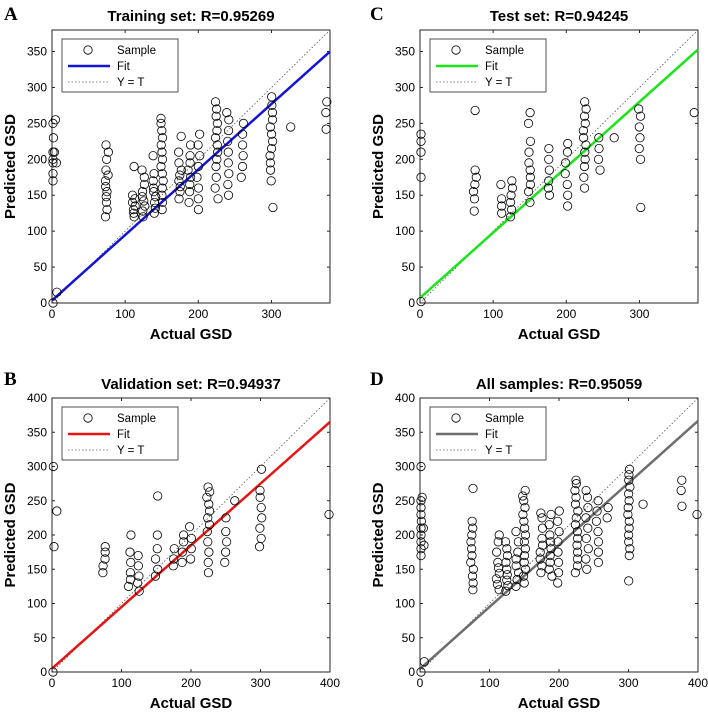  What do you see at coordinates (136, 51) in the screenshot?
I see `legend-sample-label: Sample` at bounding box center [136, 51].